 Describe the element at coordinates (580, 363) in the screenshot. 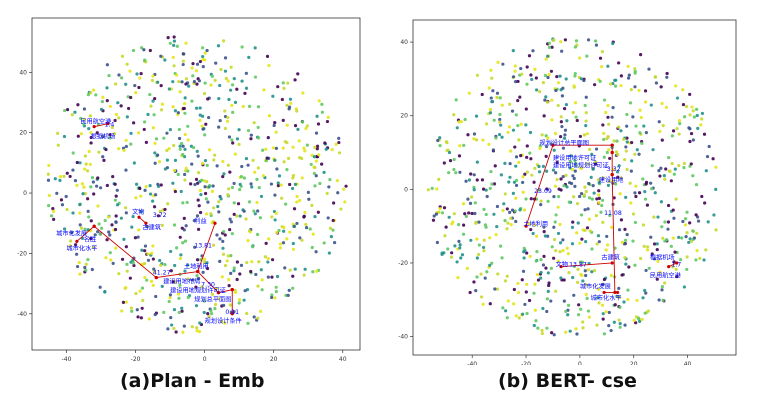

I see `right-x-tick-label: 0` at that location.